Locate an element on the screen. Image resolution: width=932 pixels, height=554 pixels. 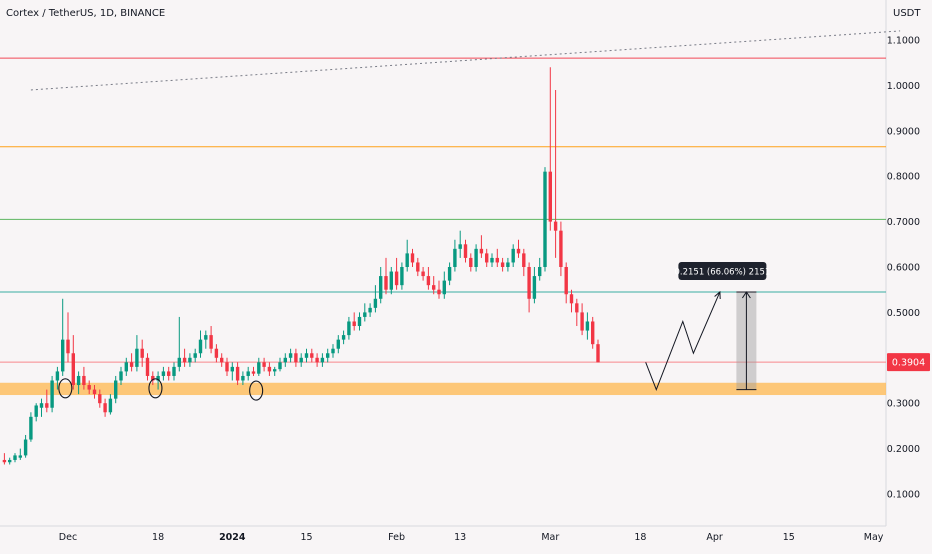
trendline is located at coordinates (465, 60).